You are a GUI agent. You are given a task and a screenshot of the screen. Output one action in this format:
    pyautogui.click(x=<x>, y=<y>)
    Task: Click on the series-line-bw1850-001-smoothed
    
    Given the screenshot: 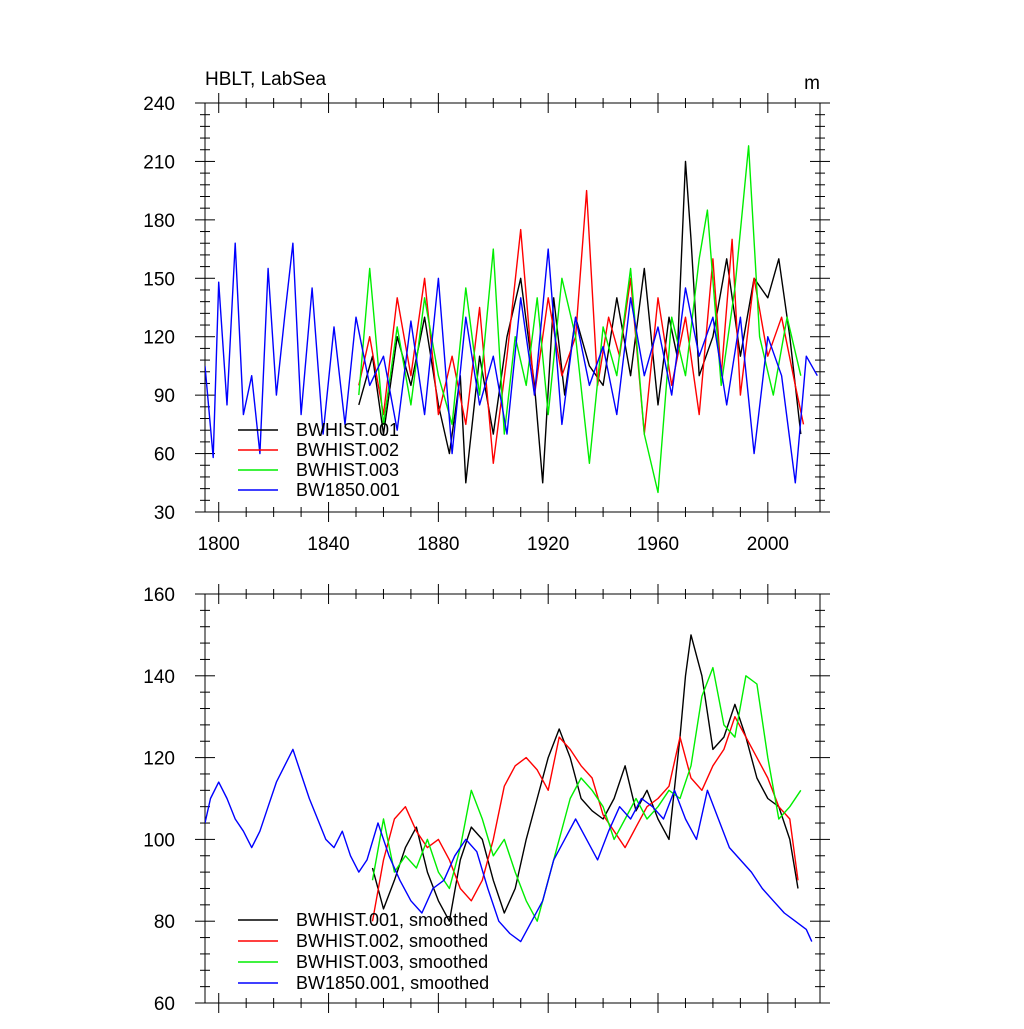 What is the action you would take?
    pyautogui.click(x=509, y=845)
    